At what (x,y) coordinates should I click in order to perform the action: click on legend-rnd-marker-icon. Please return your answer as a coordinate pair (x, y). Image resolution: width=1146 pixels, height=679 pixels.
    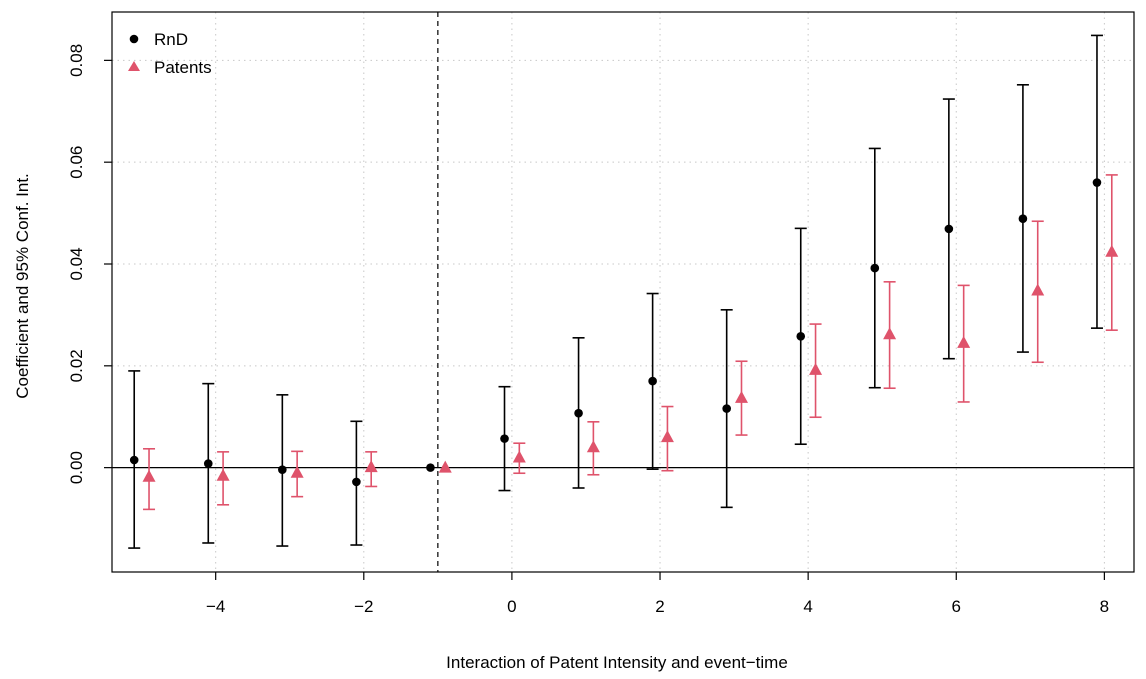
    Looking at the image, I should click on (134, 39).